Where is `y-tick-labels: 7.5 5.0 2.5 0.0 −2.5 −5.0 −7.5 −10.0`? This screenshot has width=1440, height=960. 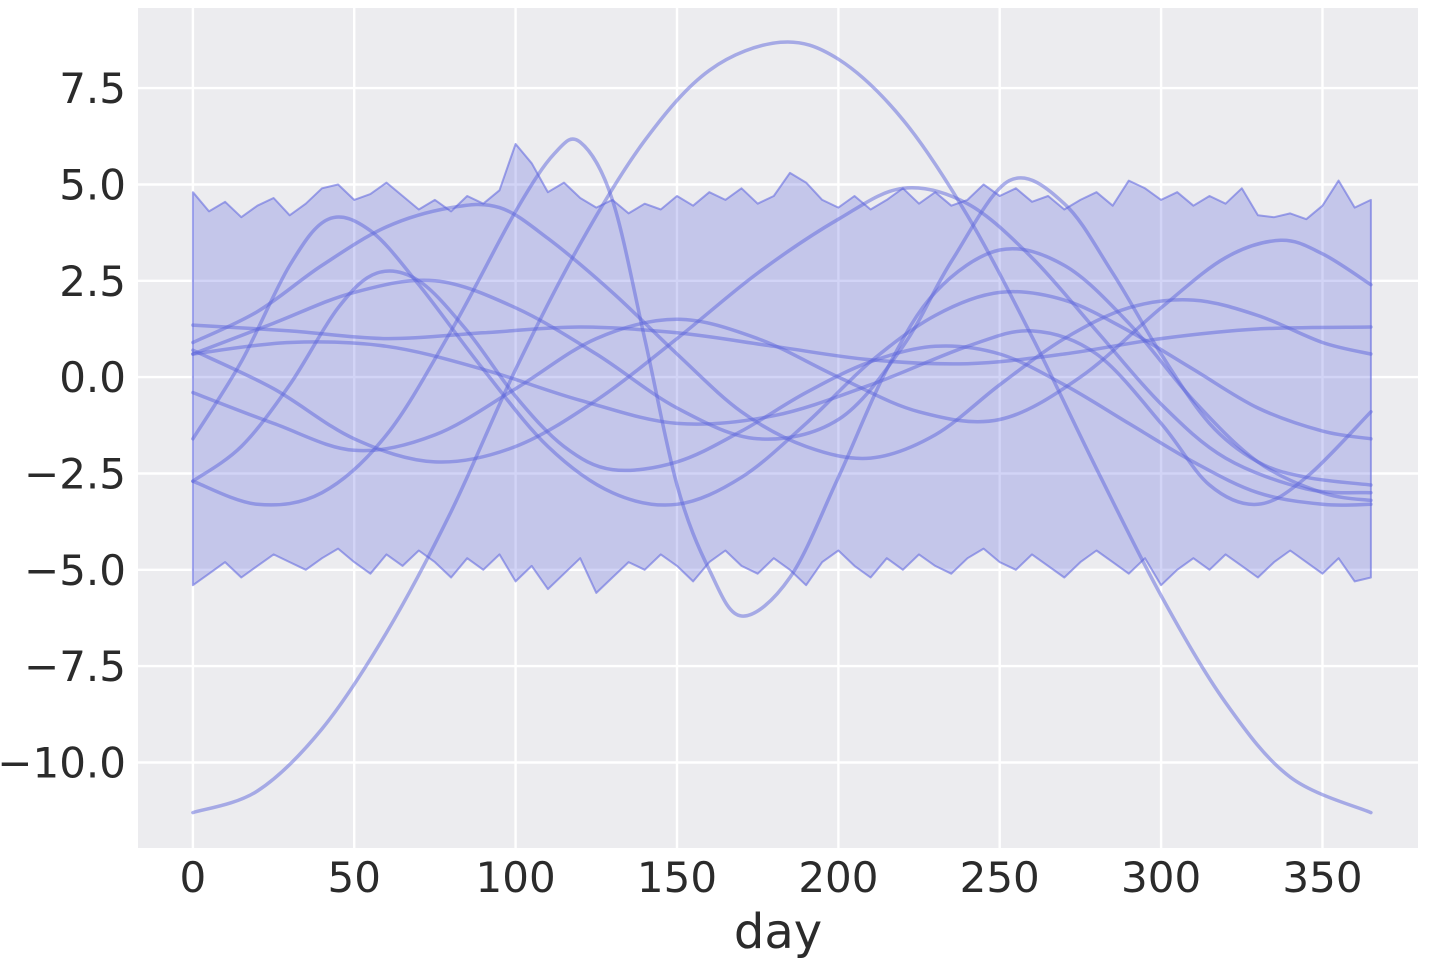
y-tick-labels: 7.5 5.0 2.5 0.0 −2.5 −5.0 −7.5 −10.0 is located at coordinates (63, 425).